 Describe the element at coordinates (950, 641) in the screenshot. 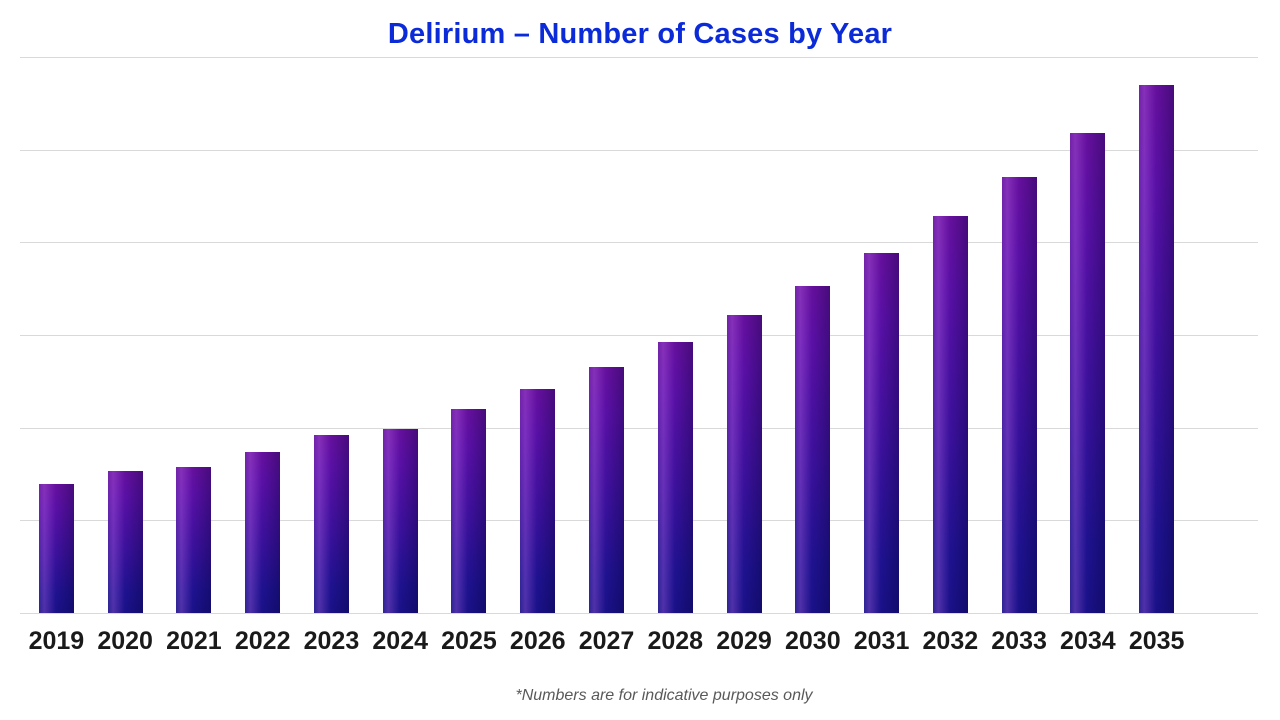

I see `x-label-2032: 2032` at that location.